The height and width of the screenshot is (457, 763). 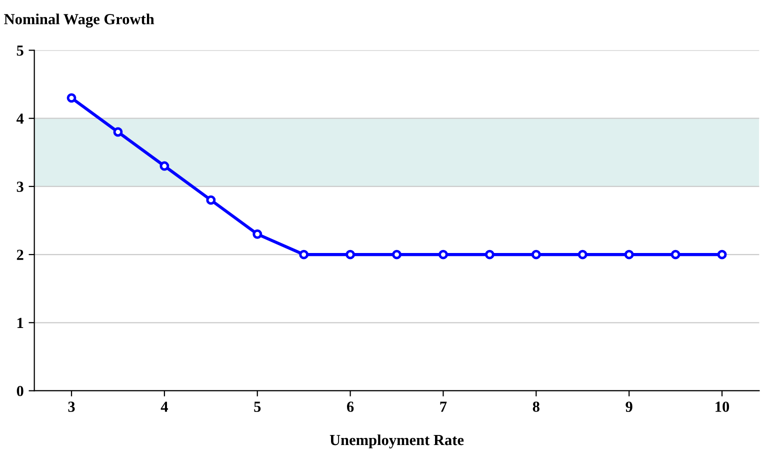 I want to click on x-tick-label: 8, so click(x=536, y=407).